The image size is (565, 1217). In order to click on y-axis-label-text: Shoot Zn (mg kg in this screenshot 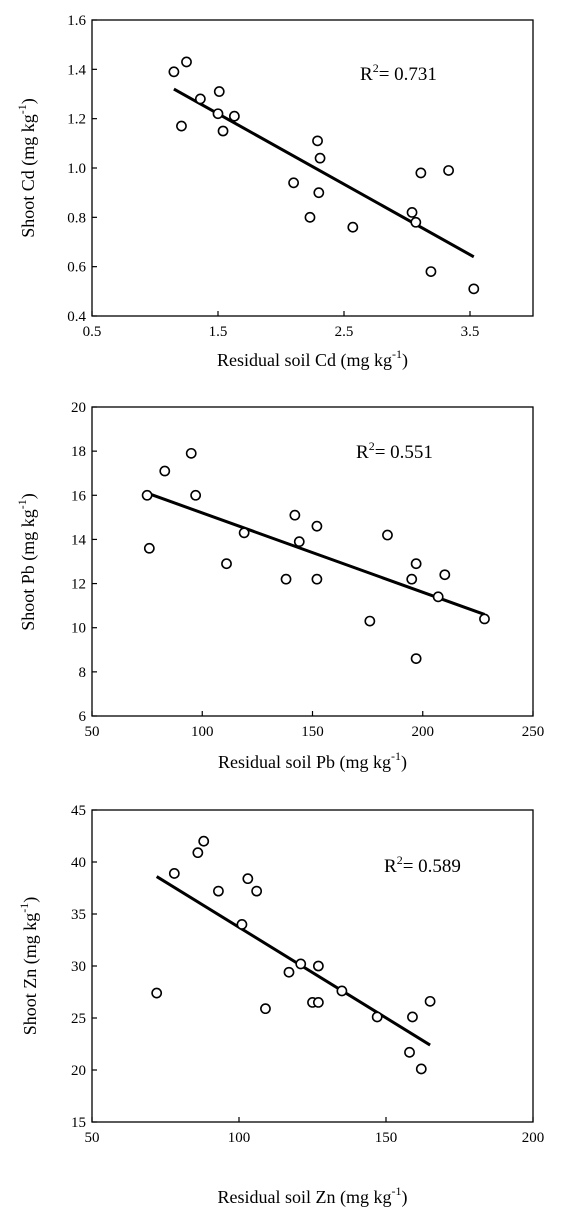, I will do `click(30, 974)`.